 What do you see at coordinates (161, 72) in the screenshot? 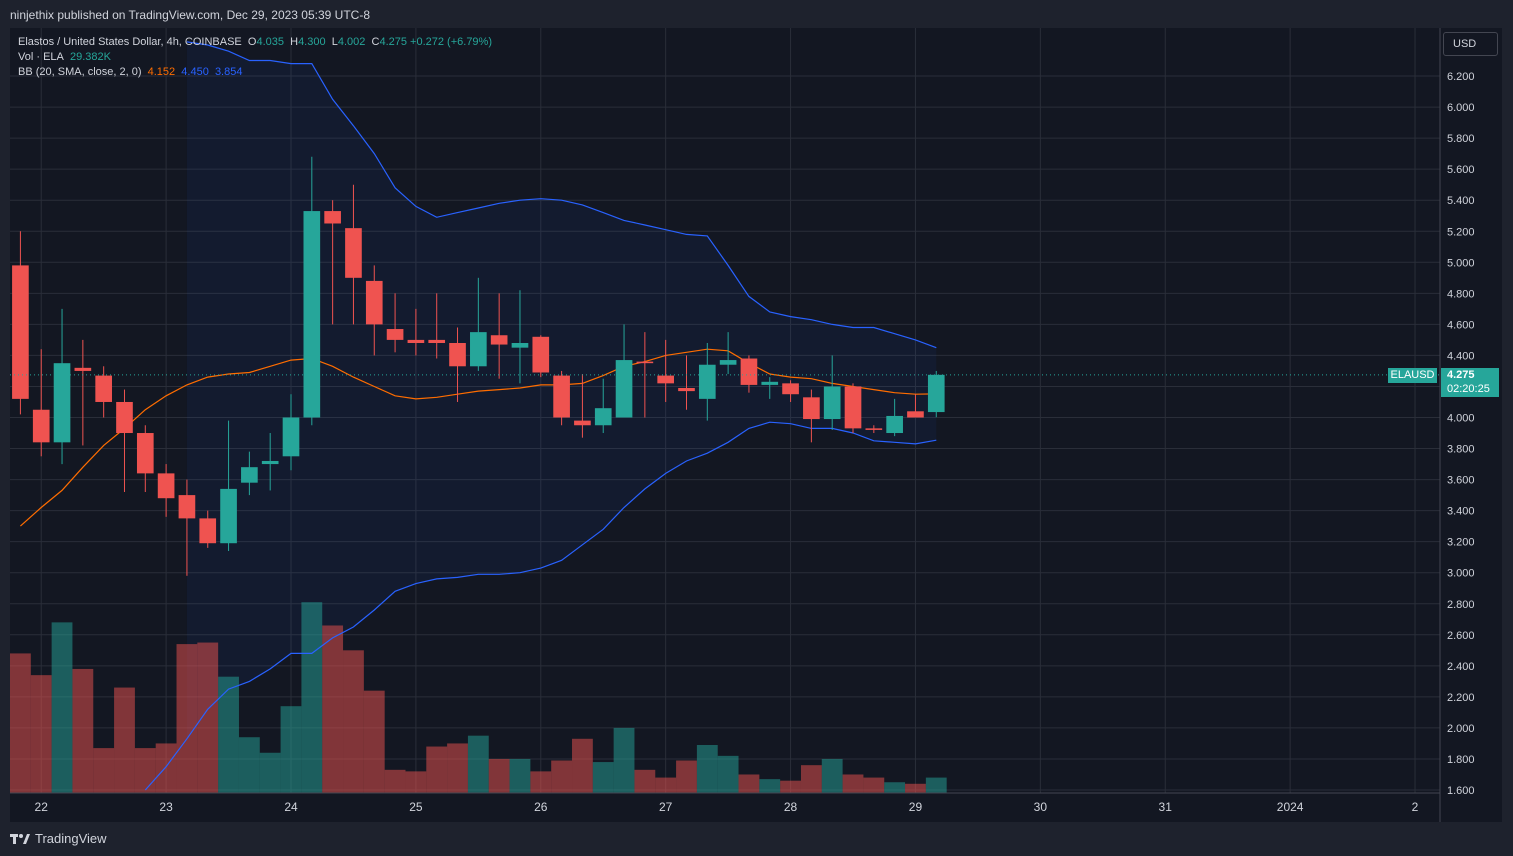
I see `legend-bb-basis: 4.152` at bounding box center [161, 72].